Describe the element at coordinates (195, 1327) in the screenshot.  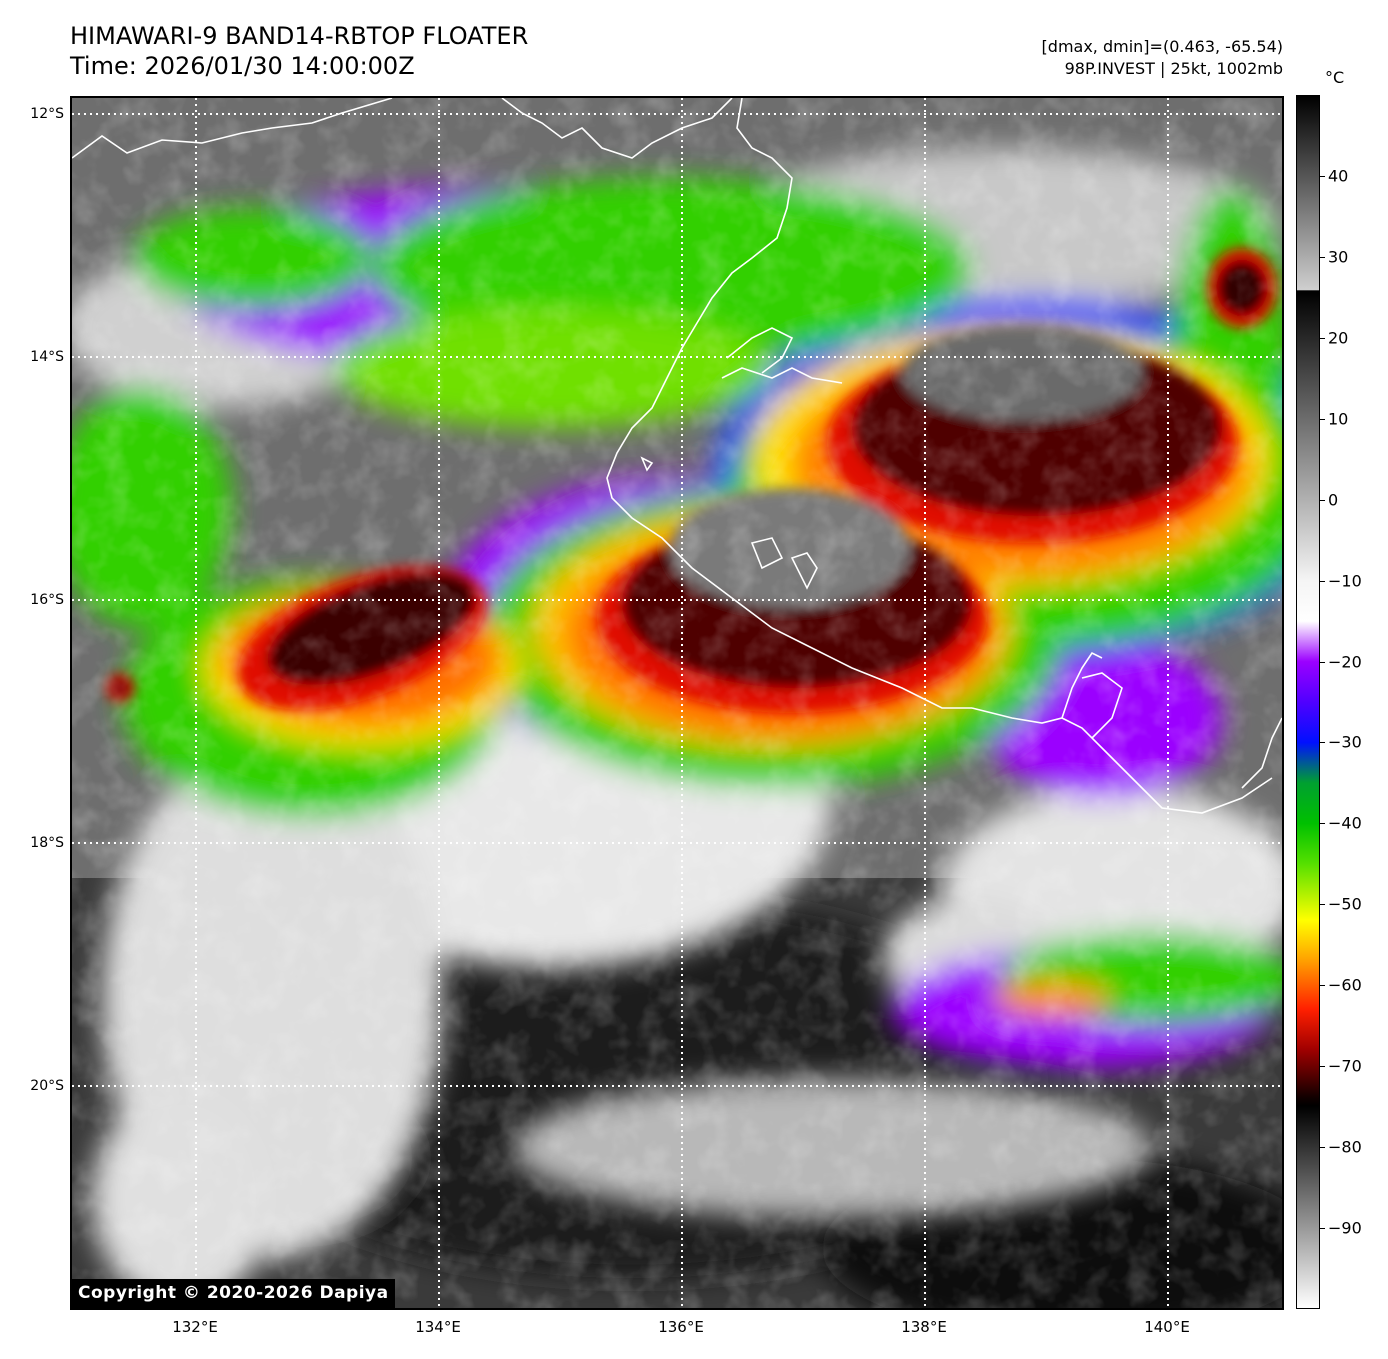
I see `lon-label-132e: 132°E` at that location.